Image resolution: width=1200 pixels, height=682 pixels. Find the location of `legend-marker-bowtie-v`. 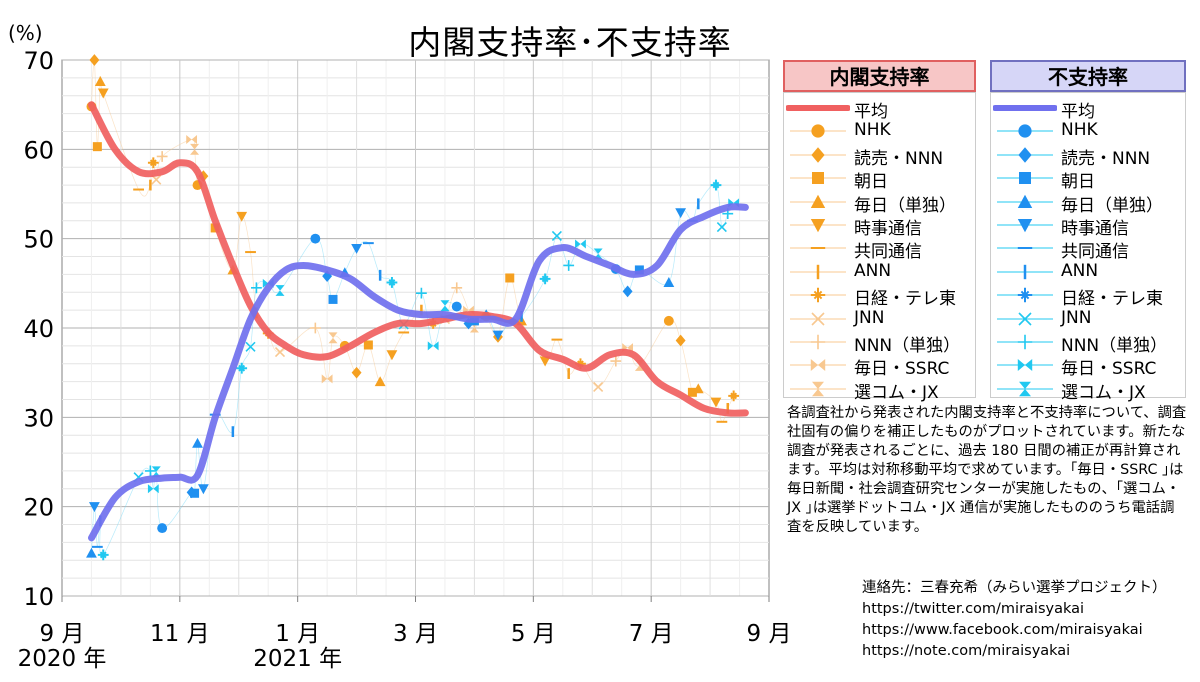

legend-marker-bowtie-v is located at coordinates (1025, 388).